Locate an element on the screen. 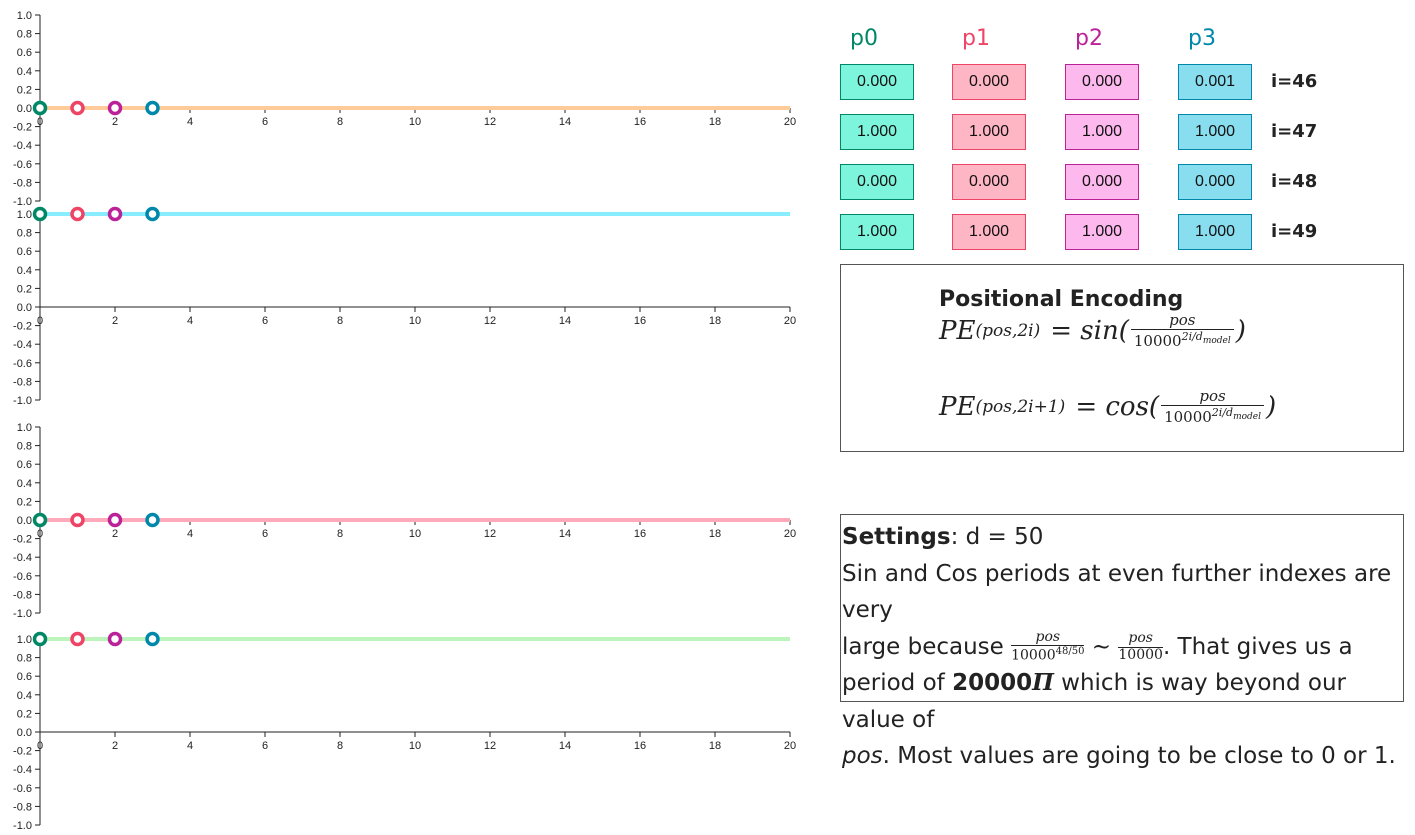 This screenshot has width=1415, height=835. settings-frac1-exp: 48/50 is located at coordinates (1070, 652).